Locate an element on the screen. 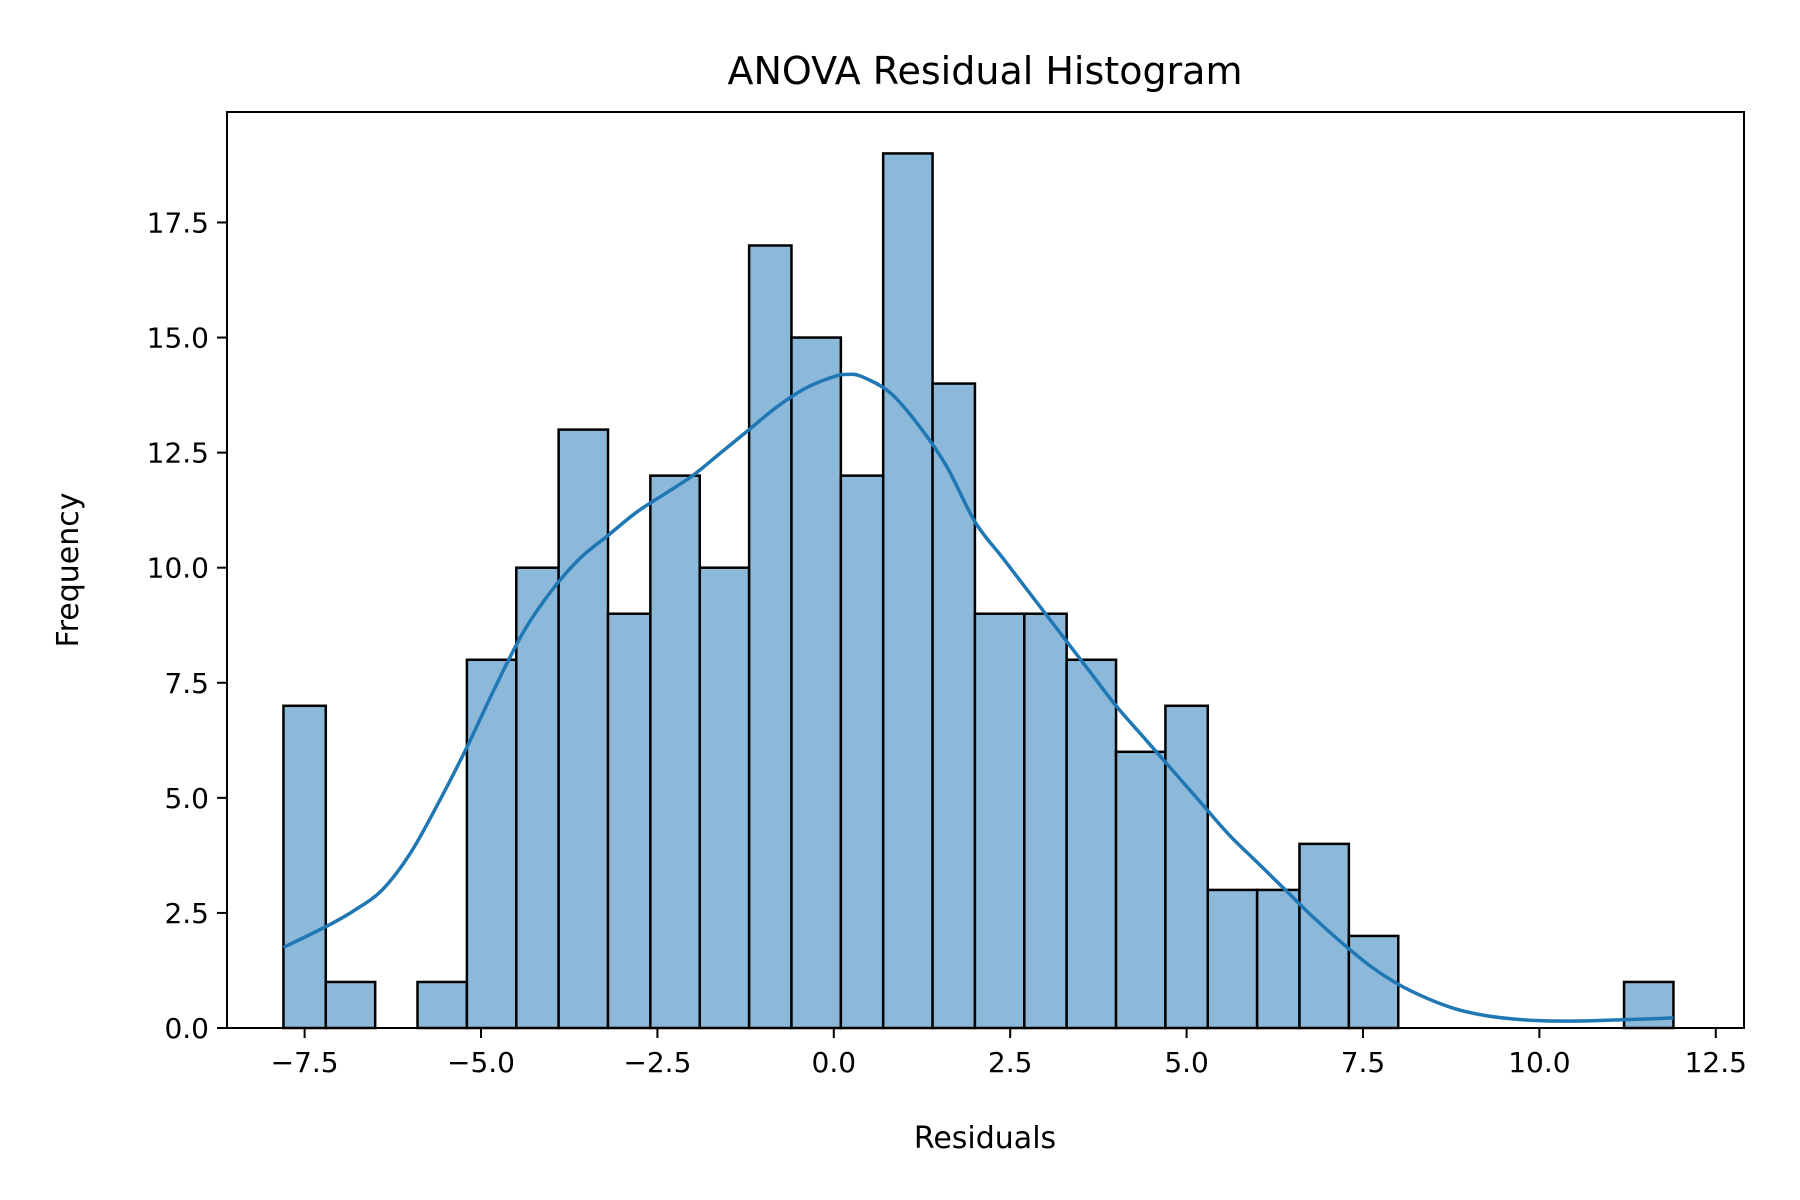 The height and width of the screenshot is (1200, 1800). y-tick-label: 10.0 is located at coordinates (178, 568).